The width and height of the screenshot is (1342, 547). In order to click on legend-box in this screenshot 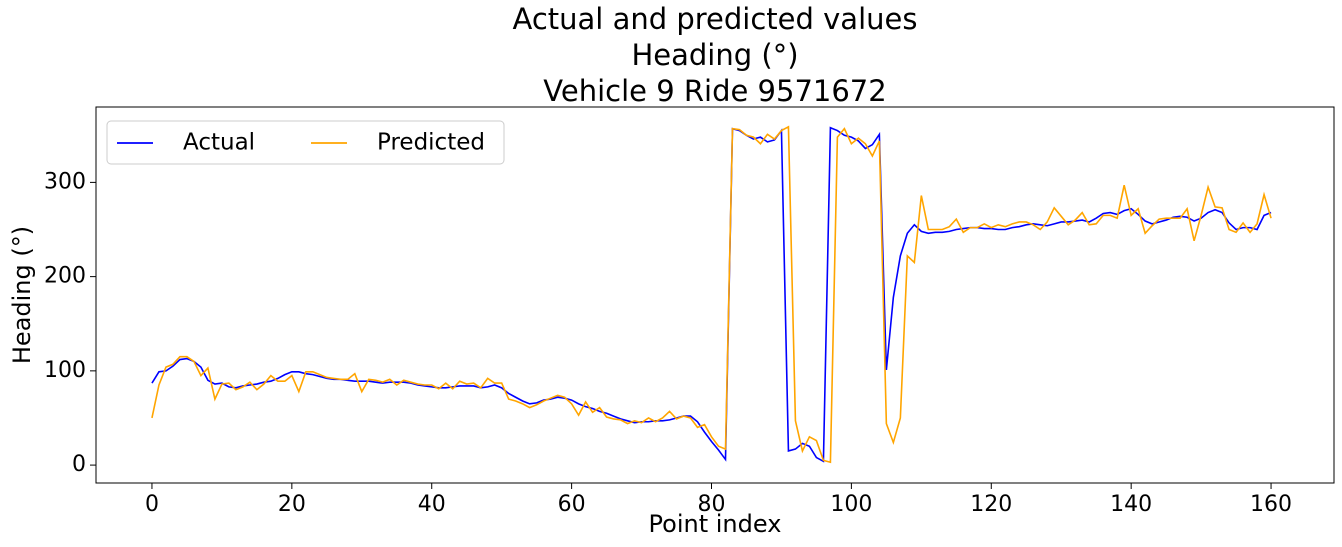, I will do `click(305, 142)`.